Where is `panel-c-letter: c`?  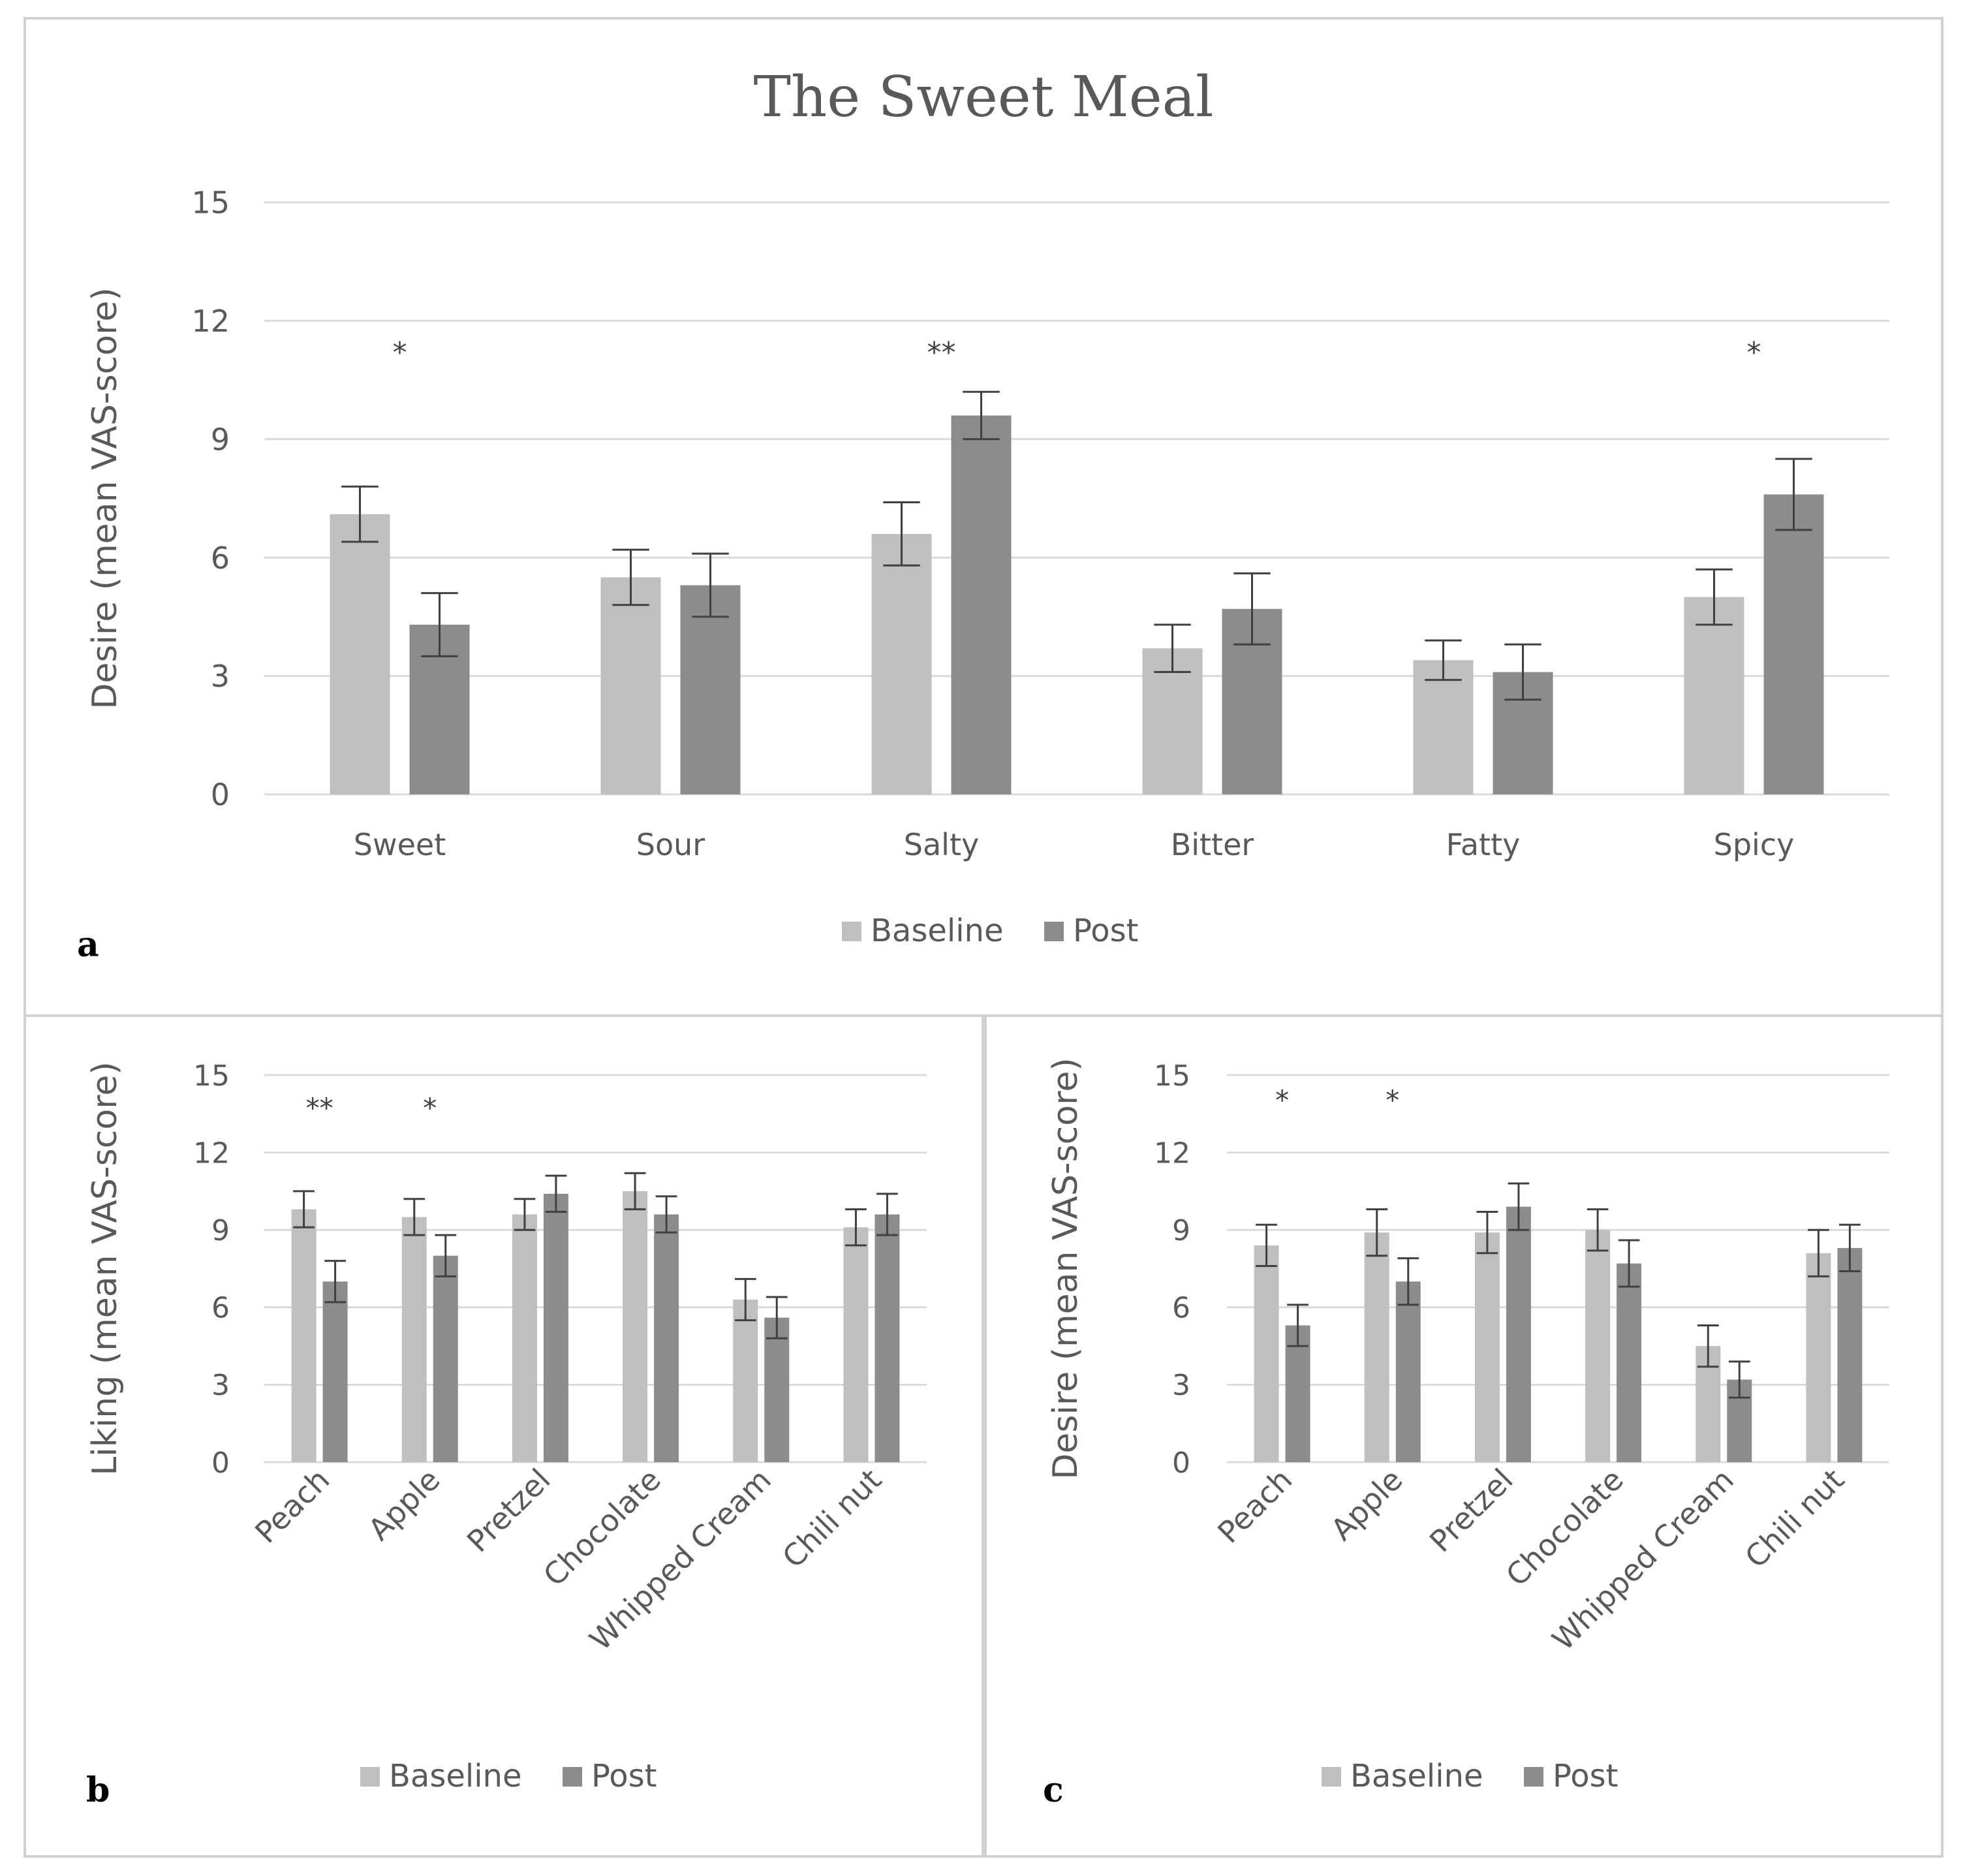
panel-c-letter: c is located at coordinates (1053, 1790).